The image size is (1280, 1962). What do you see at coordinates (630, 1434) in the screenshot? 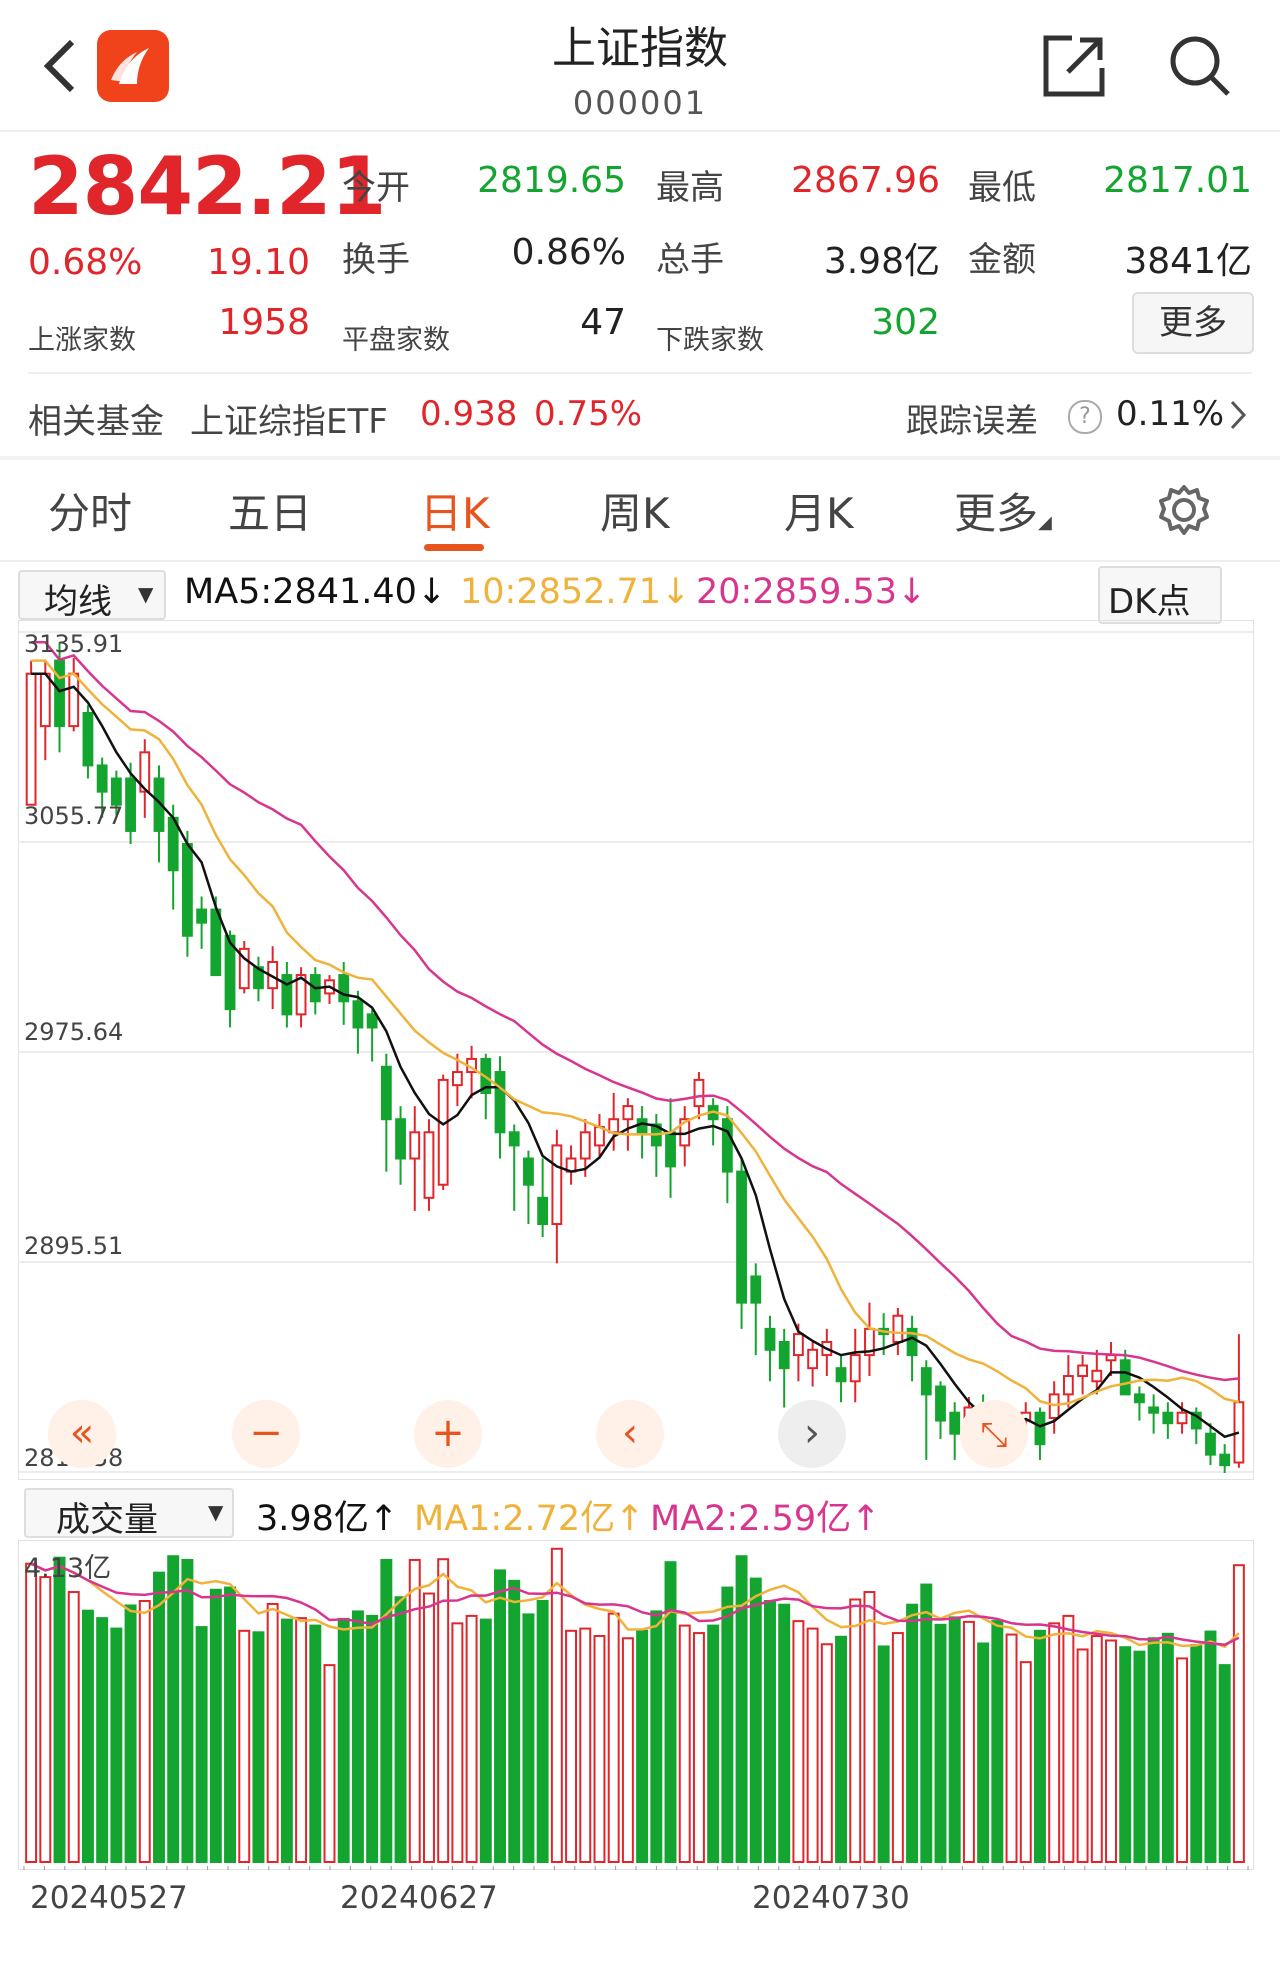
I see `scroll-left-button: ‹` at bounding box center [630, 1434].